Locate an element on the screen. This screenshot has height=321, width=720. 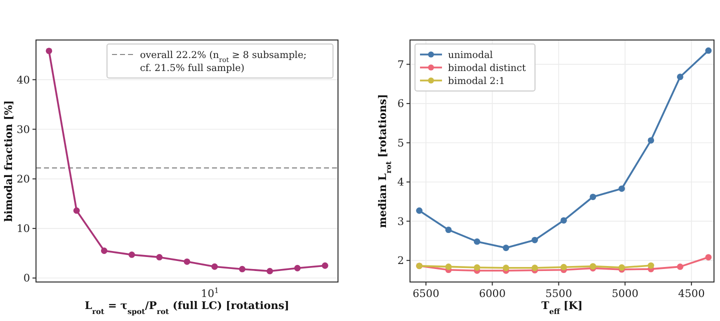
legend-label: overall 22.2% (n$_{rot}$ ≥ 8 subsample; cf. 21.5% full sample) is located at coordinates (223, 62).